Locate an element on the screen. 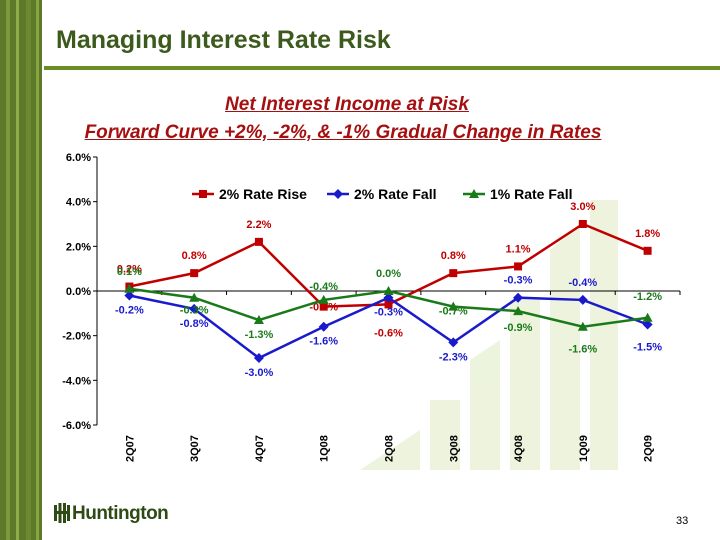  data-label: -2.3% is located at coordinates (453, 357).